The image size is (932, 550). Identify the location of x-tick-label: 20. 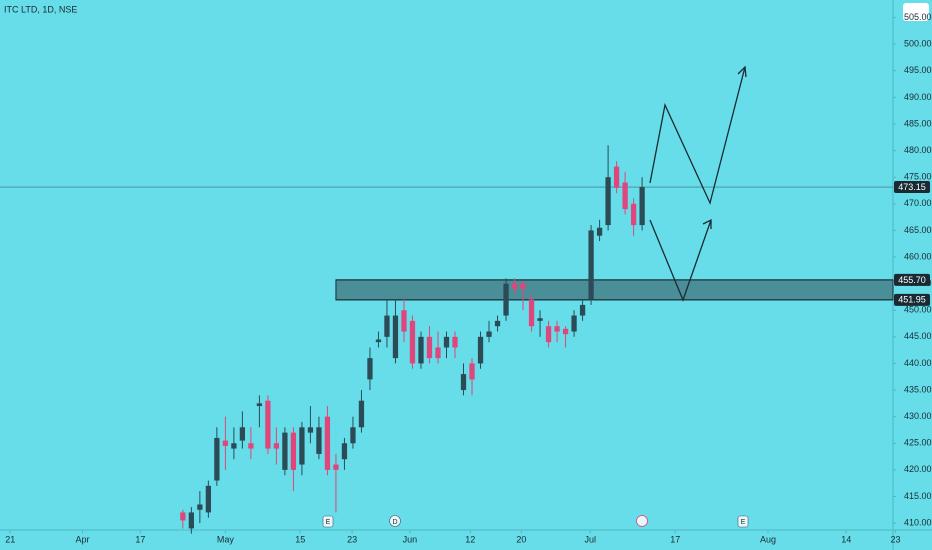
(521, 539).